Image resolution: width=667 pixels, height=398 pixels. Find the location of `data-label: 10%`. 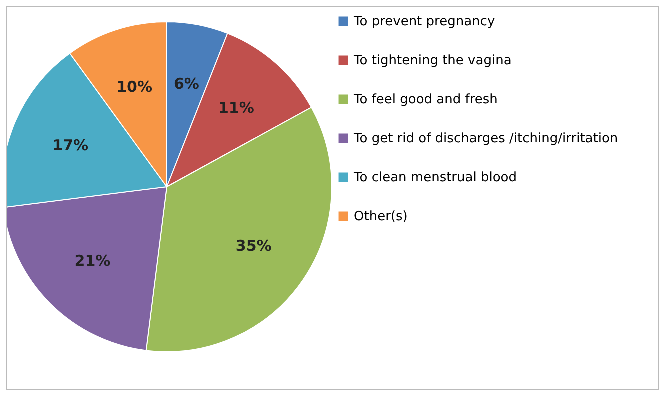

data-label: 10% is located at coordinates (134, 87).